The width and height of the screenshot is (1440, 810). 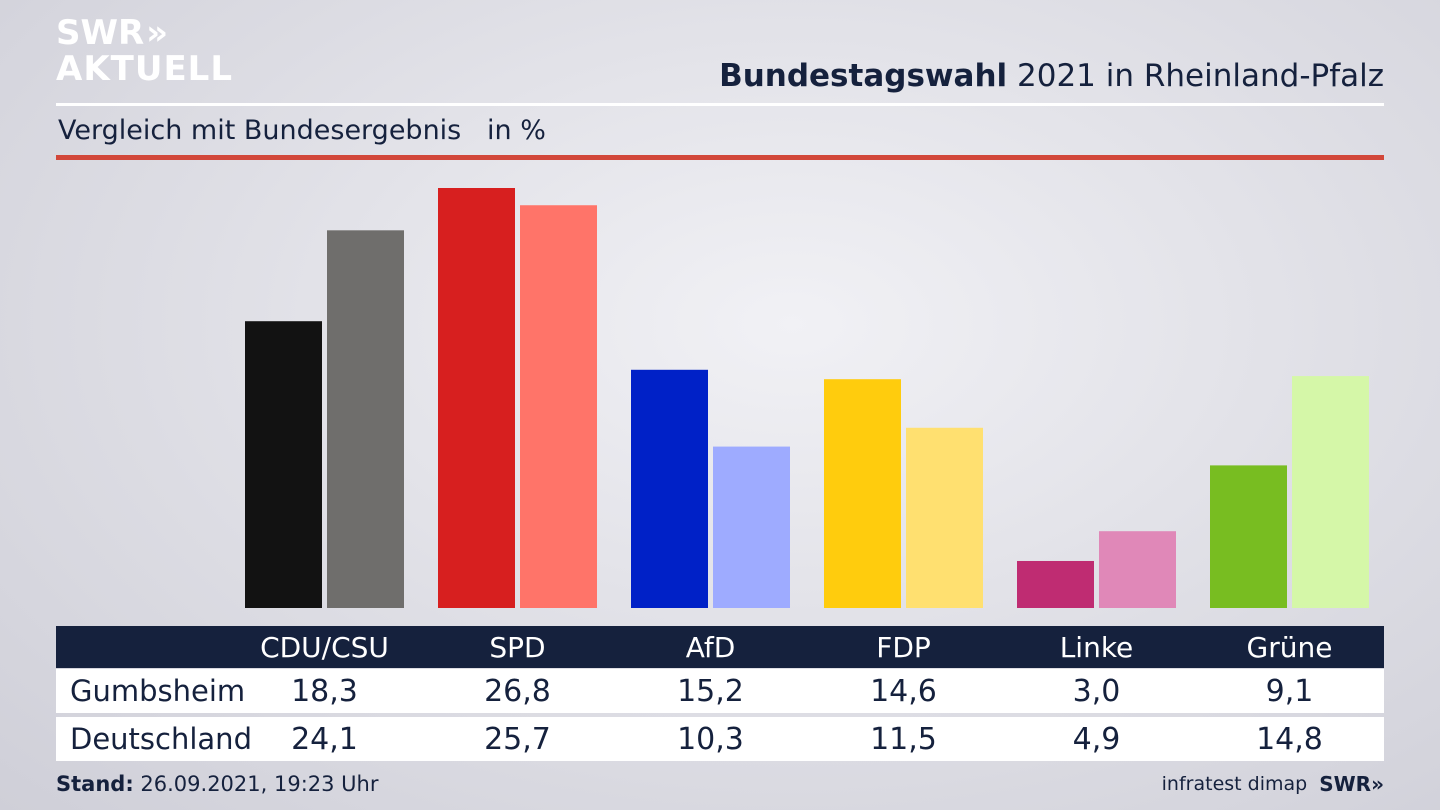 What do you see at coordinates (256, 784) in the screenshot?
I see `stand-value: 26.09.2021, 19:23 Uhr` at bounding box center [256, 784].